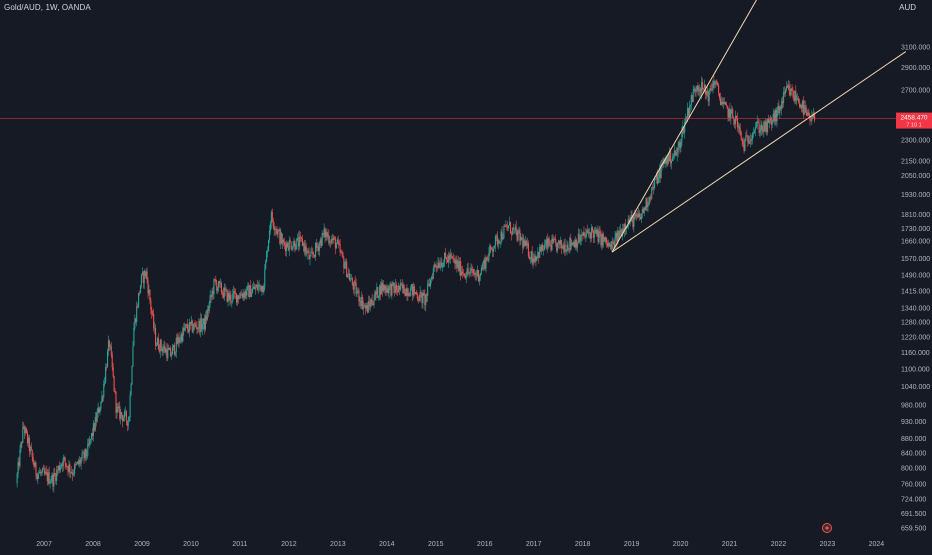 This screenshot has width=932, height=555. What do you see at coordinates (915, 161) in the screenshot?
I see `y-tick-label: 2150.000` at bounding box center [915, 161].